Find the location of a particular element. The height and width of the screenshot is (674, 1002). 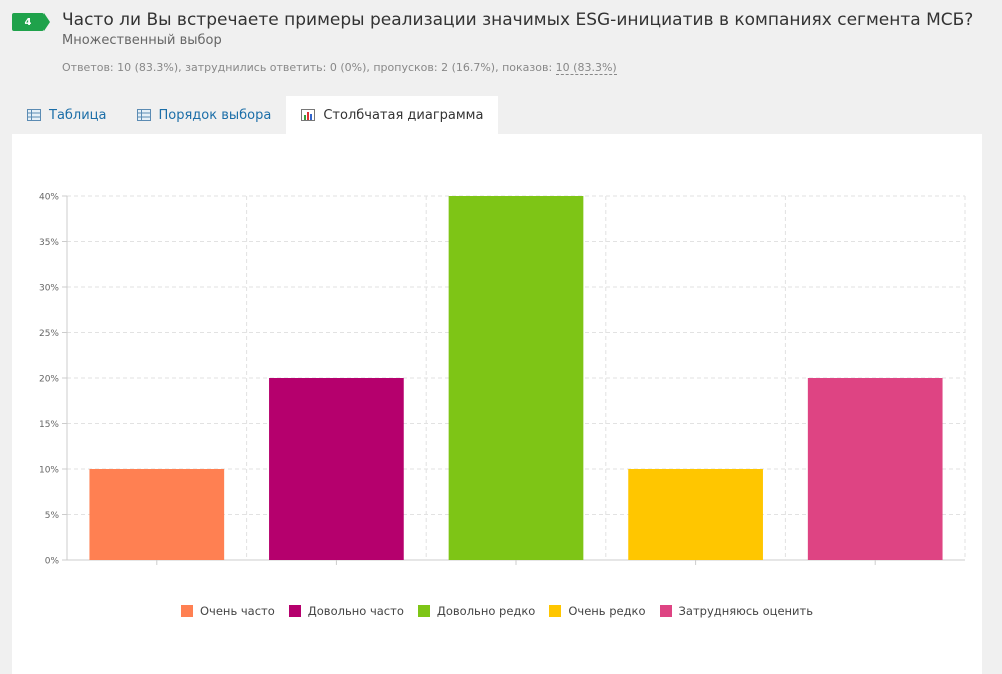

y-tick-label: 35% is located at coordinates (49, 243).